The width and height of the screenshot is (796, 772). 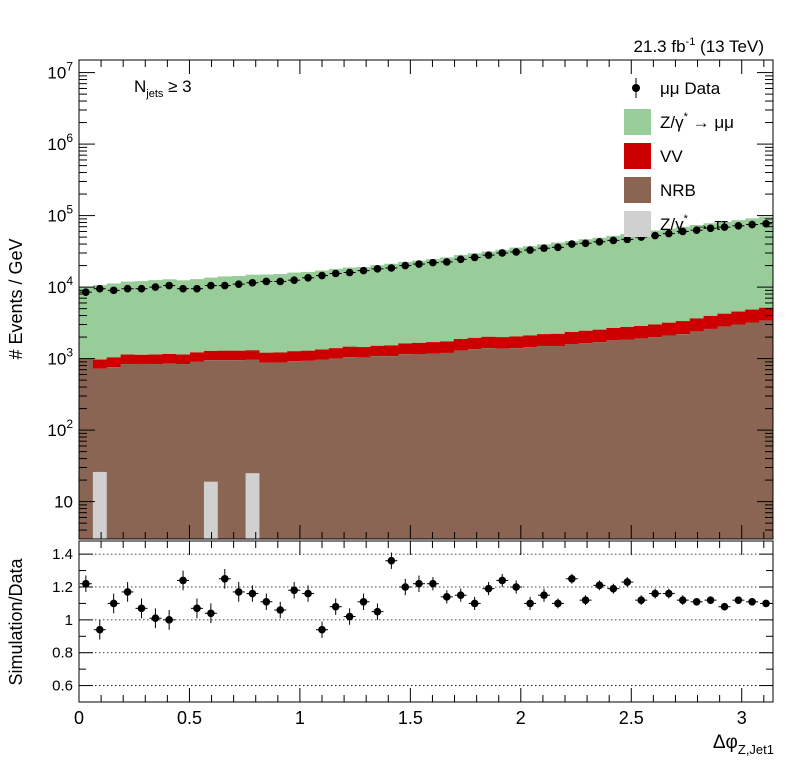 What do you see at coordinates (60, 214) in the screenshot?
I see `y-tick-label: 105` at bounding box center [60, 214].